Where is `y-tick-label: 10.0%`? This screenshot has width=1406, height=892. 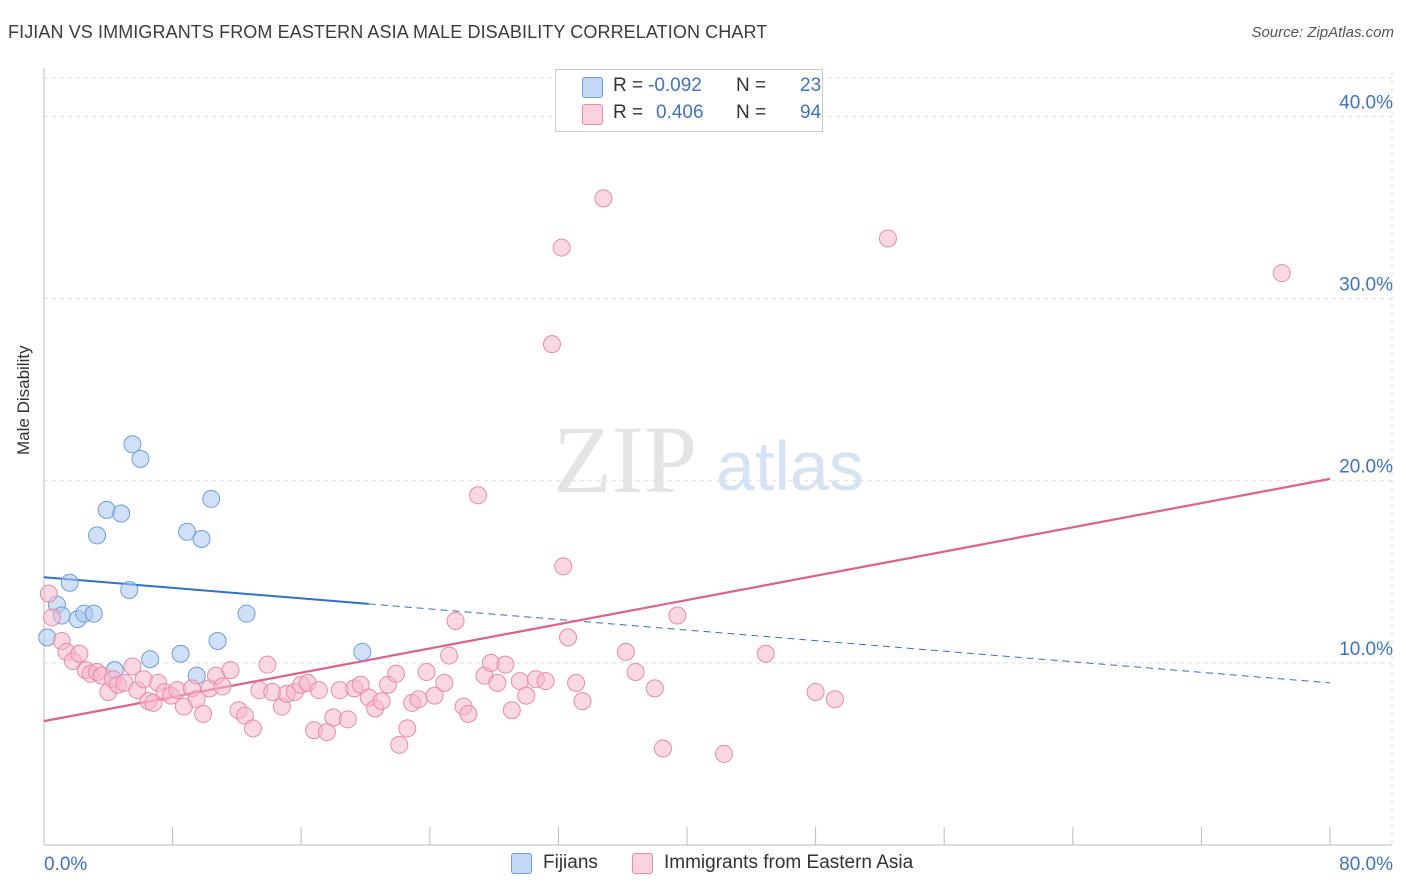
y-tick-label: 10.0% is located at coordinates (1366, 649).